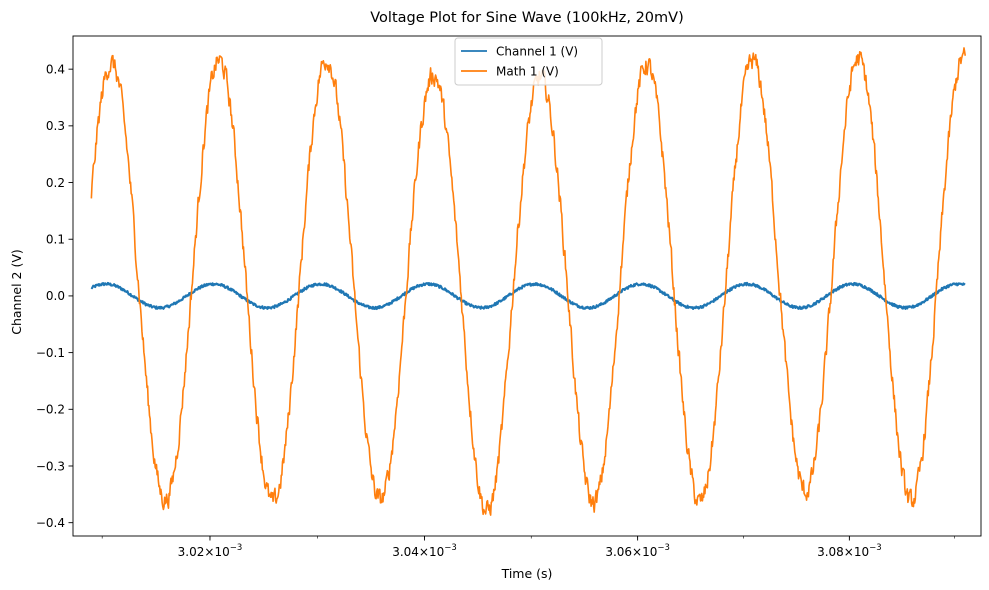 This screenshot has height=590, width=989. What do you see at coordinates (50, 523) in the screenshot?
I see `y-tick-label: −0.4` at bounding box center [50, 523].